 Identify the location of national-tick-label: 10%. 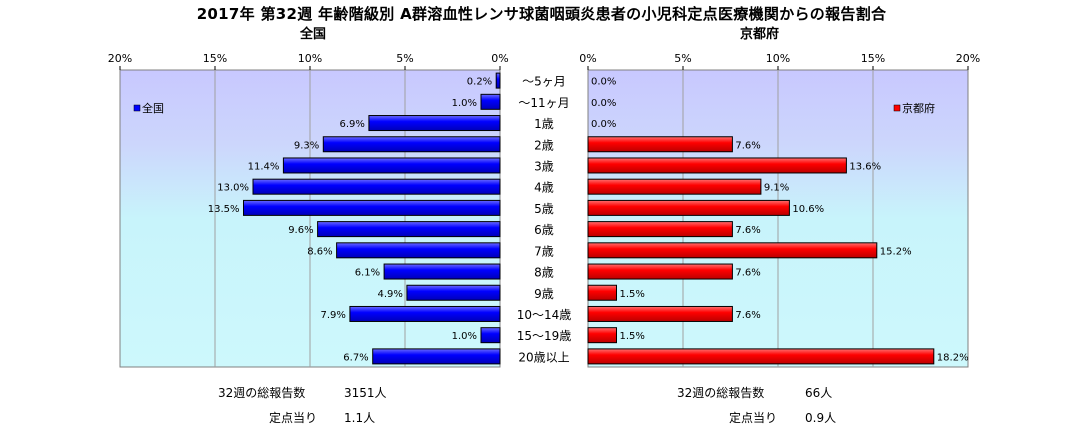
(310, 58).